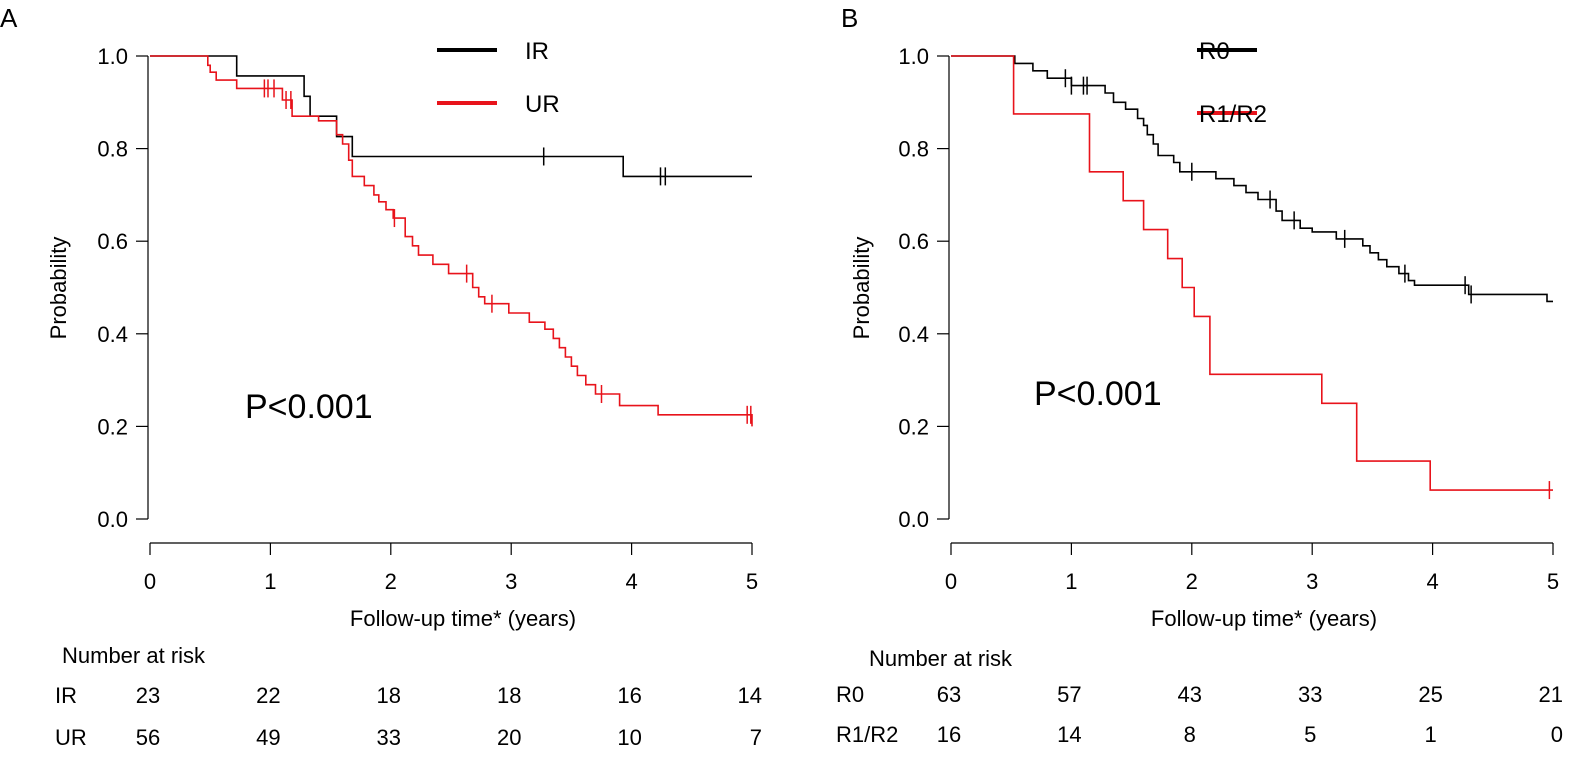 The width and height of the screenshot is (1594, 761). I want to click on risk-count: 1, so click(1430, 734).